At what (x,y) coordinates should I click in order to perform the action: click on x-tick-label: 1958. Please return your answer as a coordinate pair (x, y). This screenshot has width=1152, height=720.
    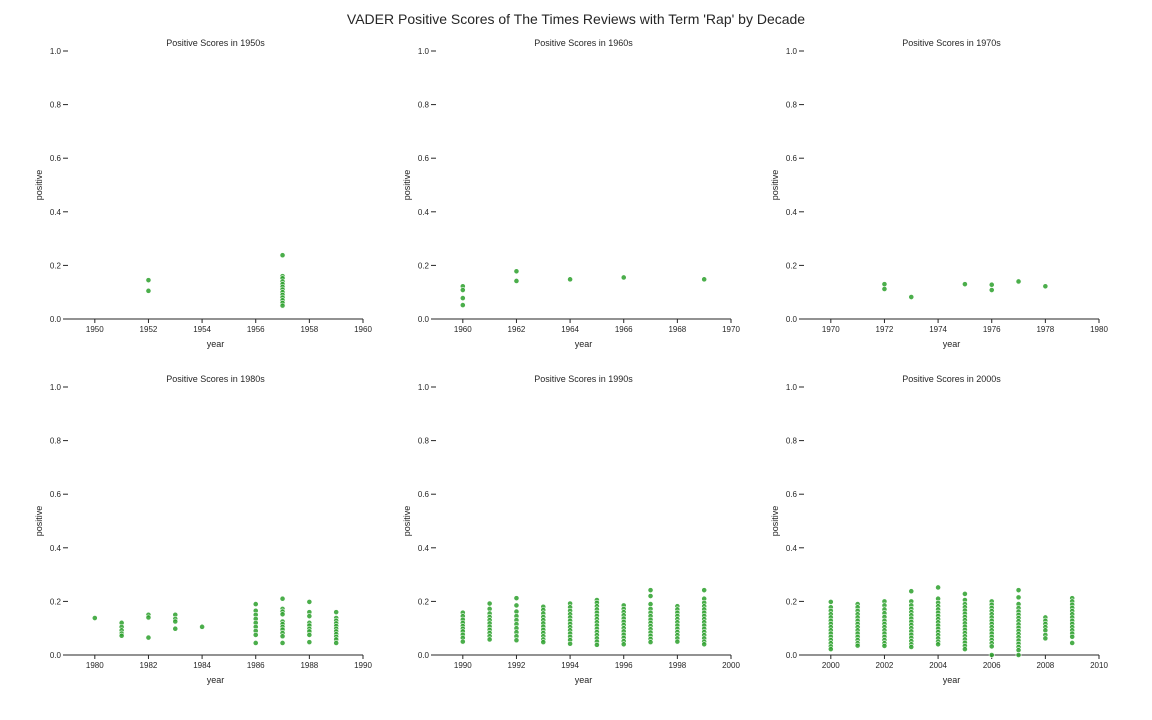
    Looking at the image, I should click on (309, 329).